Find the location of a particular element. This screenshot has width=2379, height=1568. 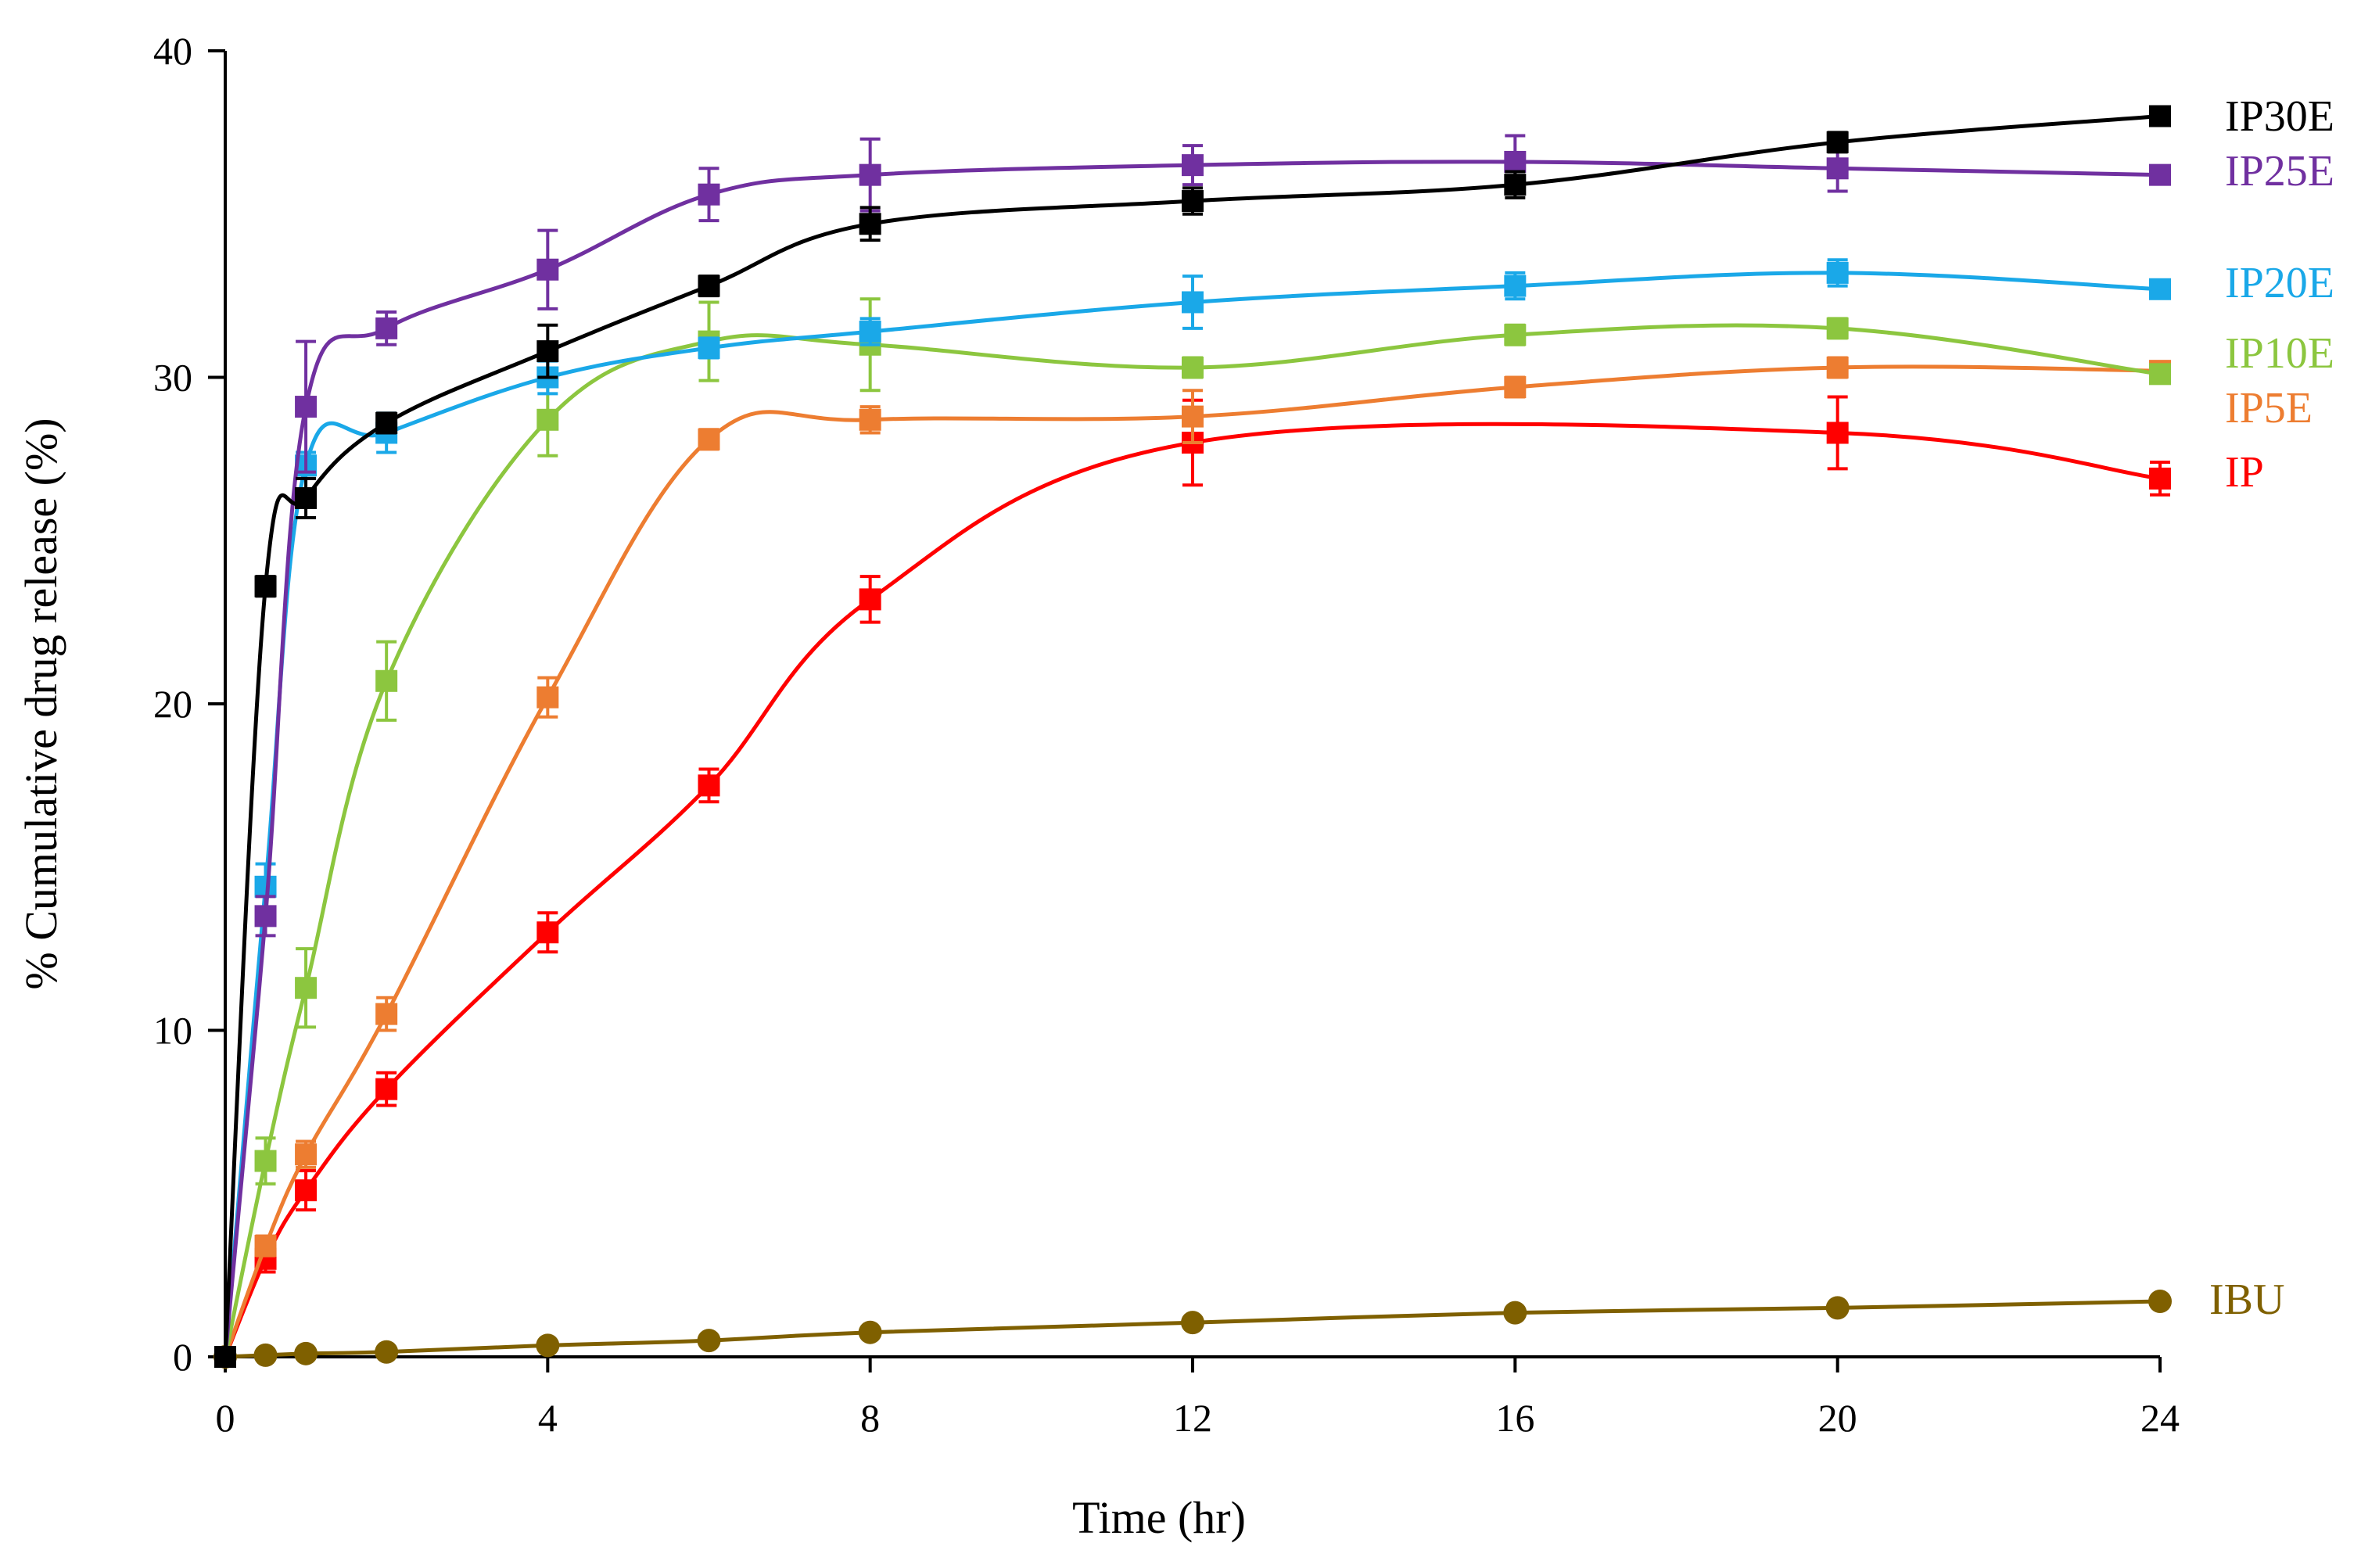

legend-label-ip5e: IP5E is located at coordinates (2269, 408).